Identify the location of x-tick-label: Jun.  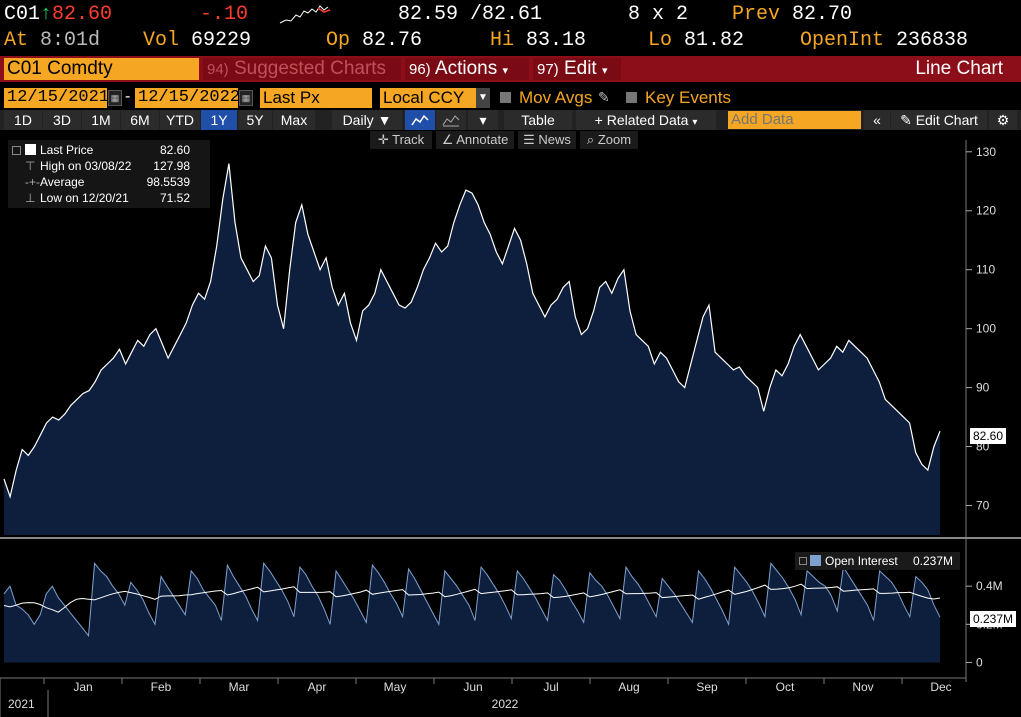
(472, 687).